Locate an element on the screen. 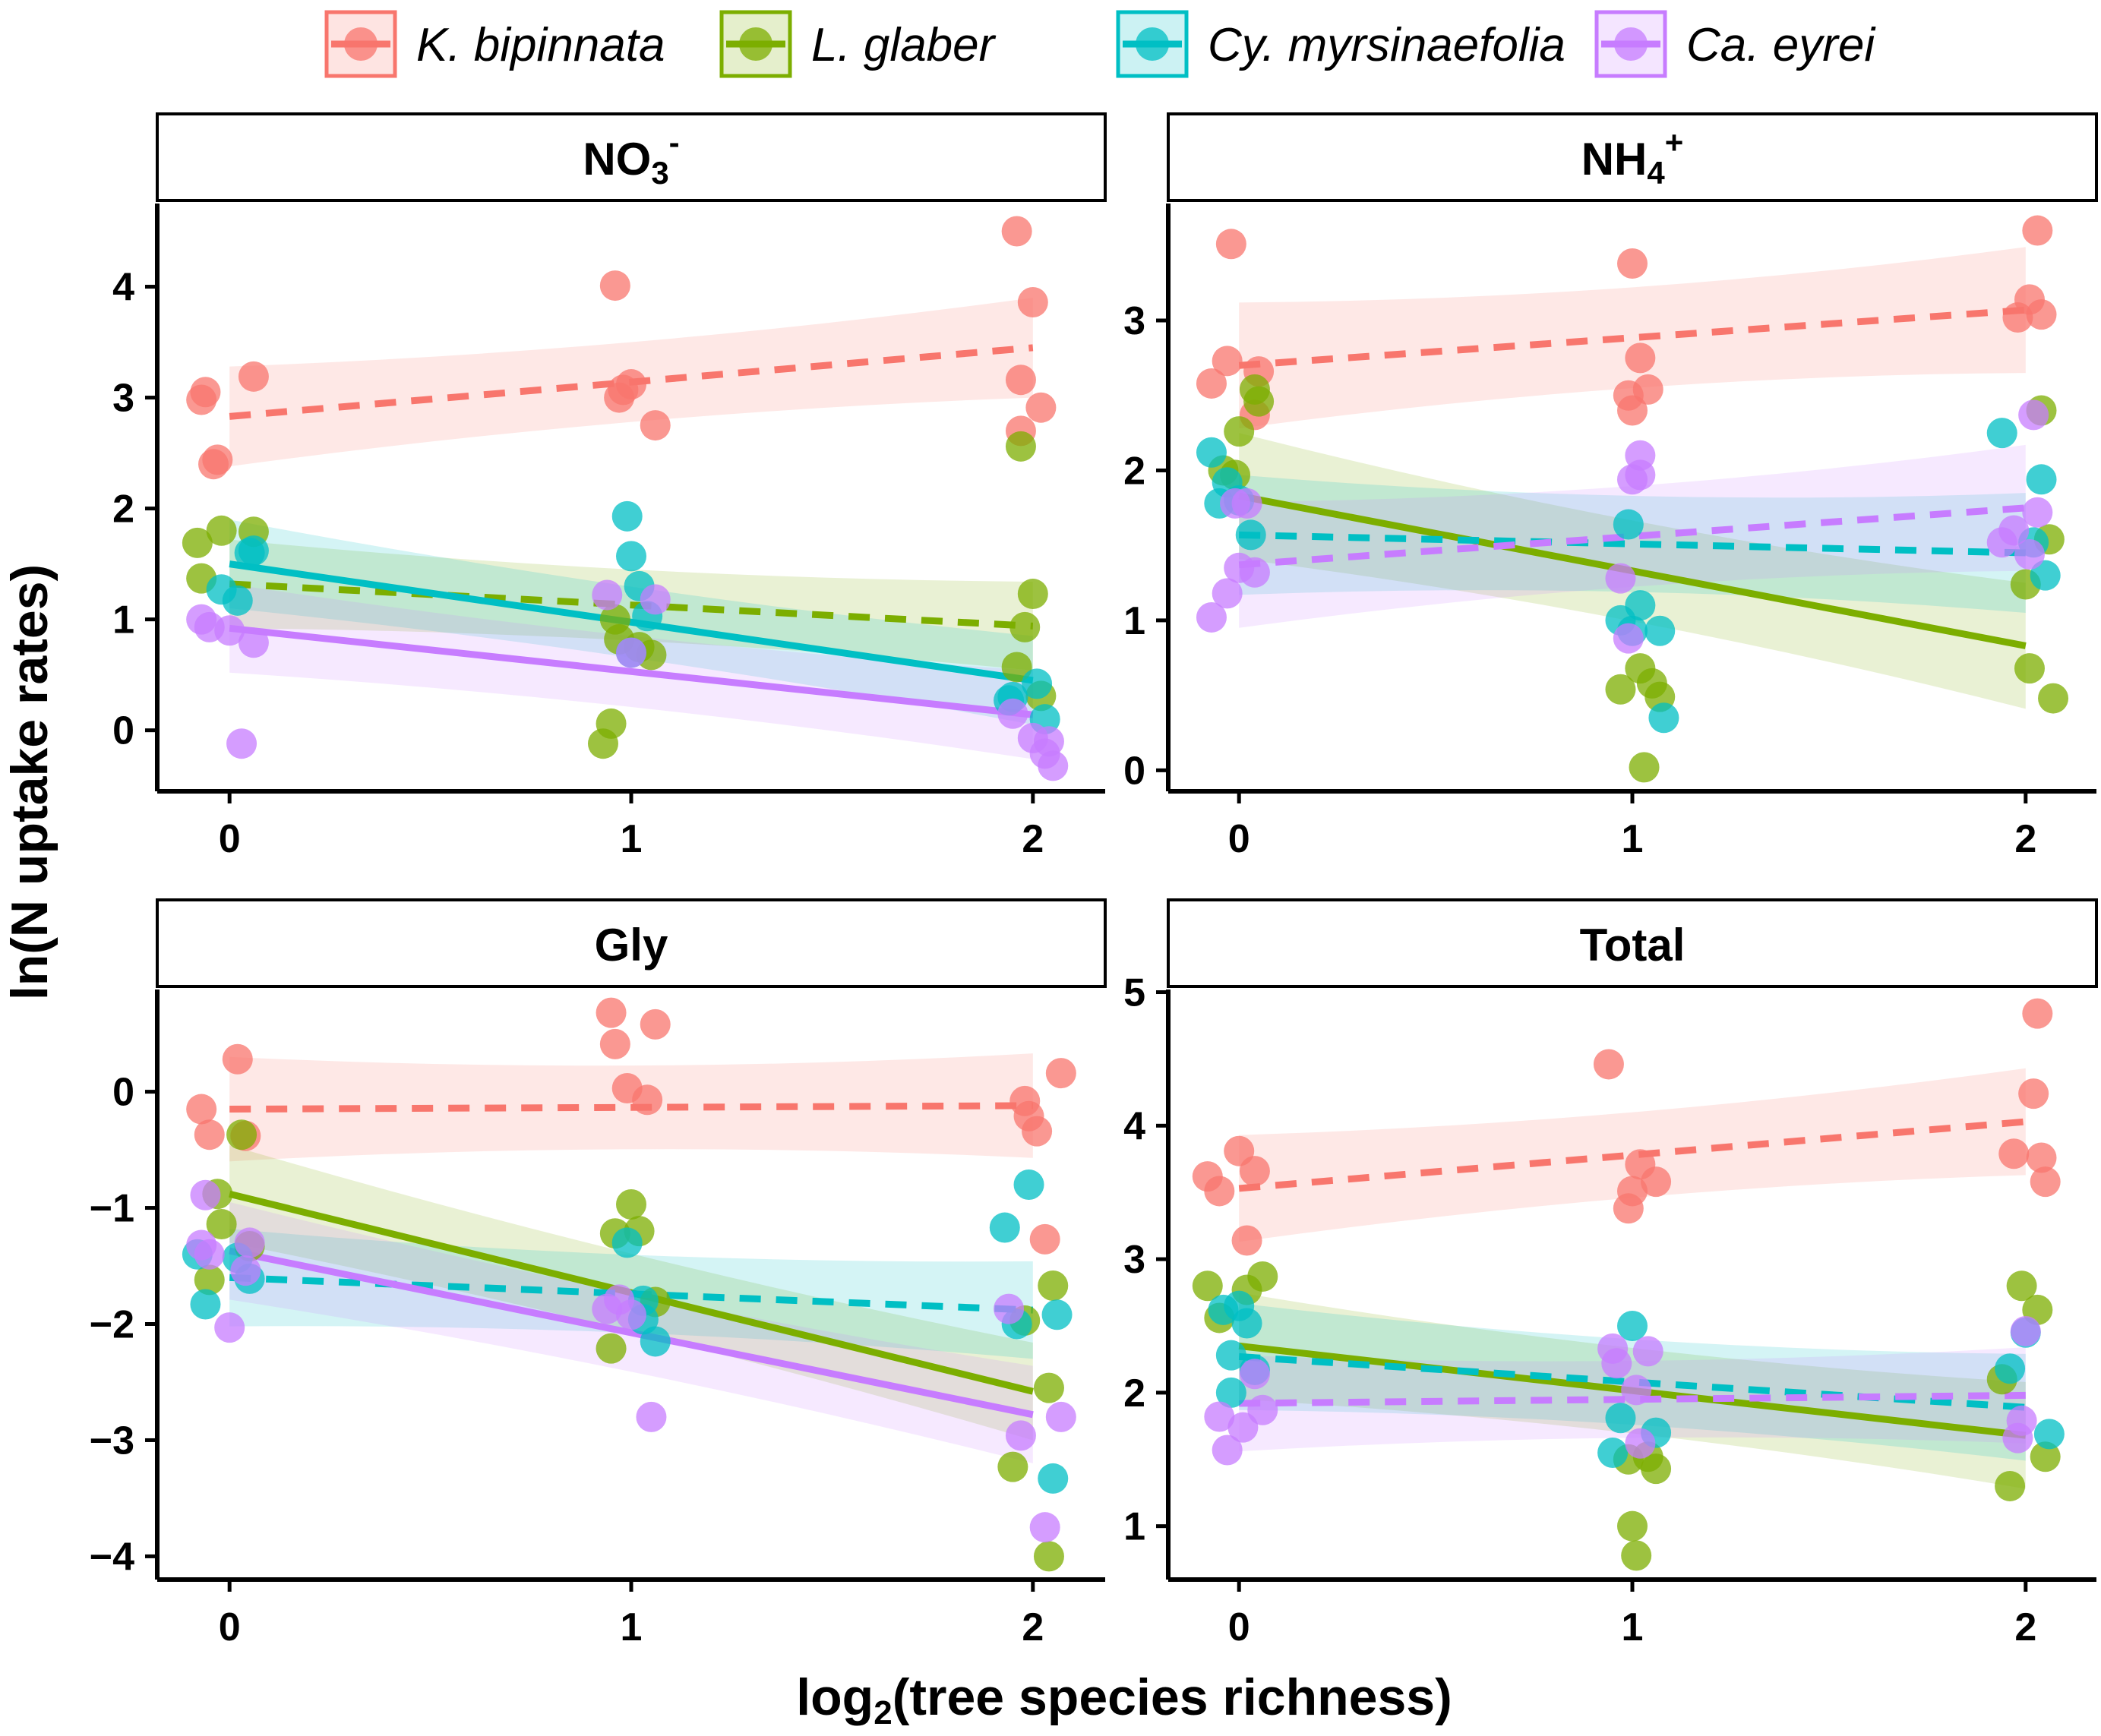 The width and height of the screenshot is (2101, 1736). legend-label: L. glaber is located at coordinates (904, 45).